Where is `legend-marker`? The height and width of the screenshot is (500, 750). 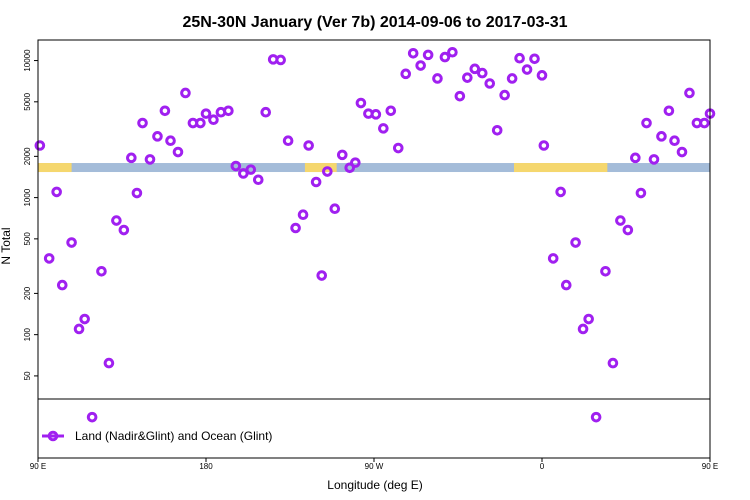 legend-marker is located at coordinates (53, 436).